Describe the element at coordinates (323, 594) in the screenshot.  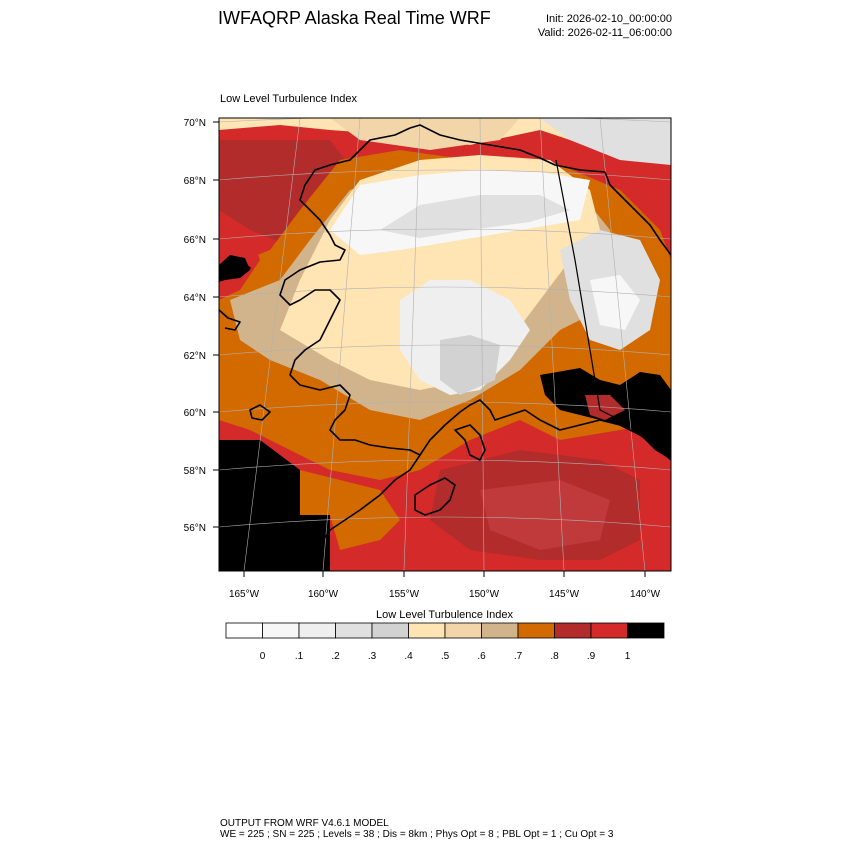
I see `lon-label-160: 160°W` at that location.